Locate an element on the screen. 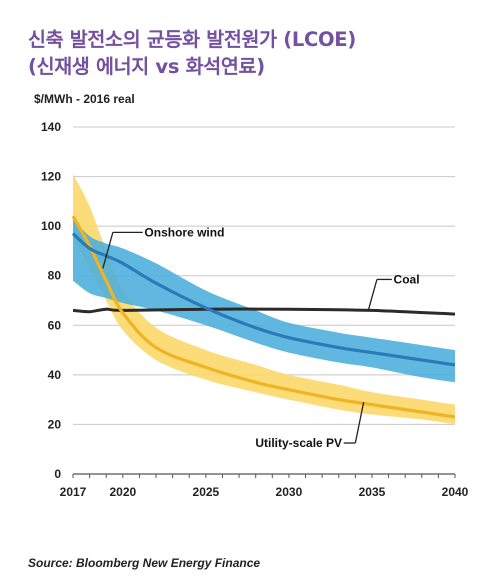 Image resolution: width=500 pixels, height=577 pixels. x-tick-label: 2025 is located at coordinates (206, 492).